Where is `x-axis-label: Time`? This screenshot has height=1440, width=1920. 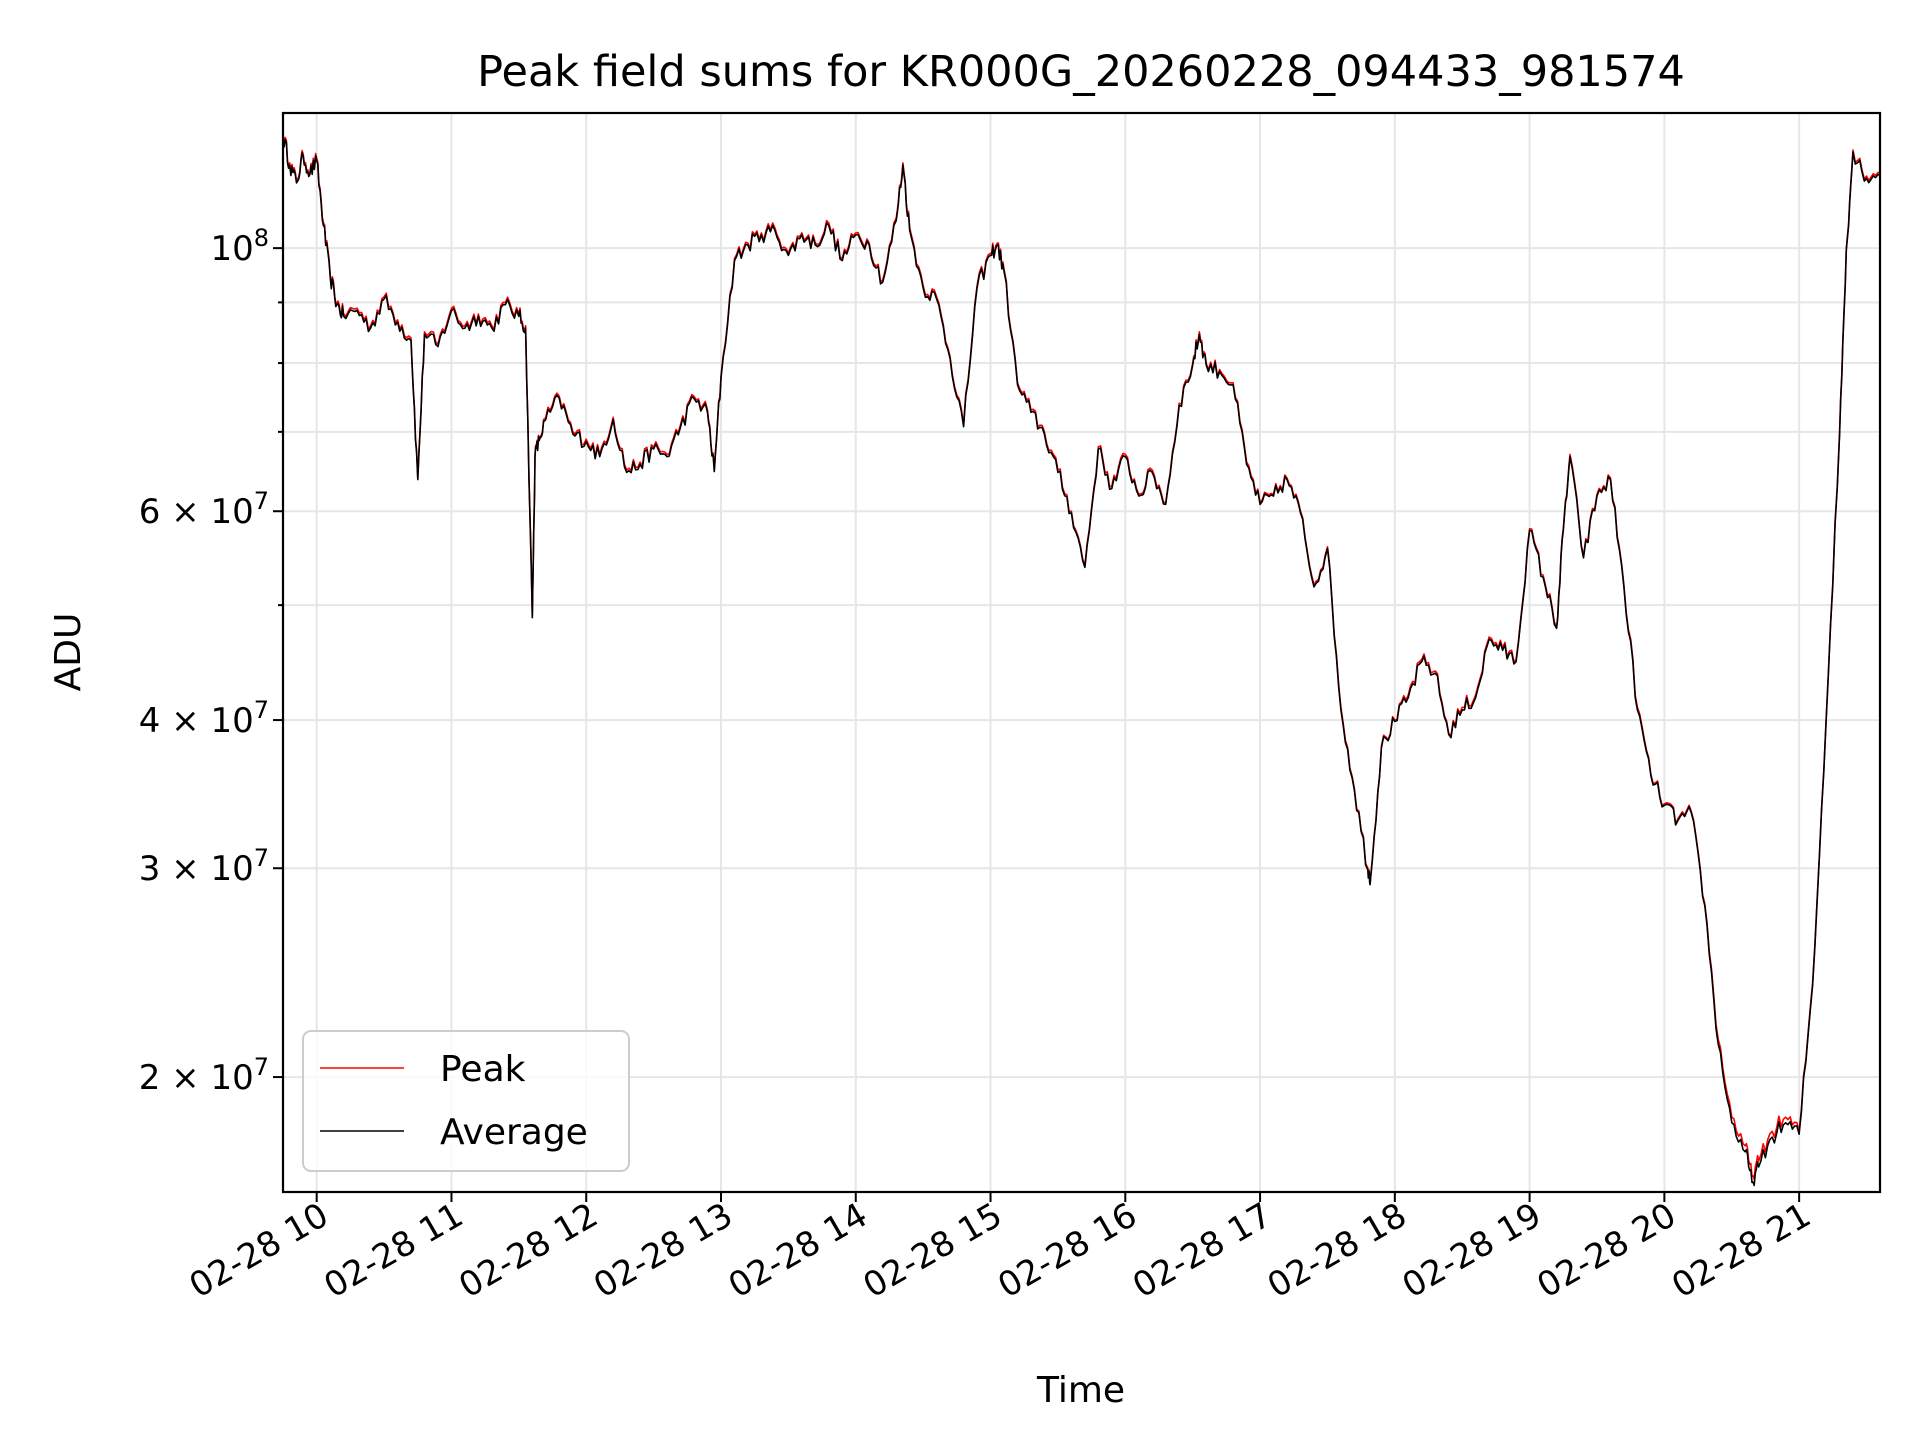 x-axis-label: Time is located at coordinates (1080, 1390).